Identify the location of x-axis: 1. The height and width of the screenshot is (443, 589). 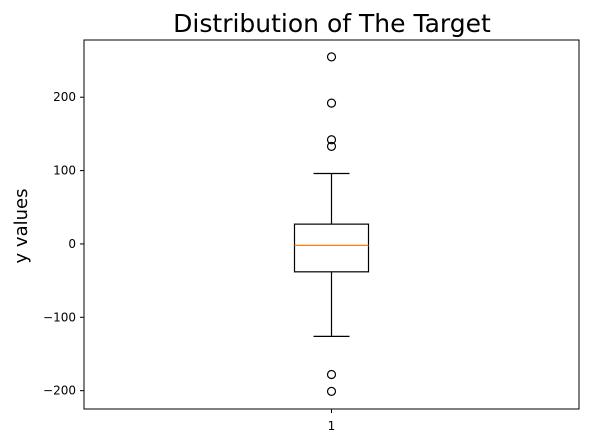
(332, 421).